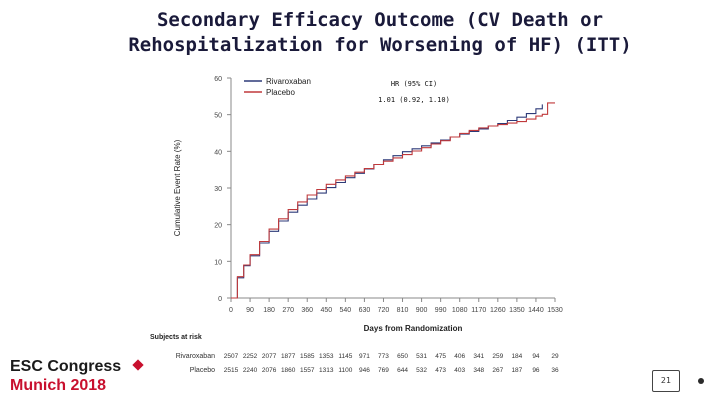 The image size is (720, 405). Describe the element at coordinates (701, 381) in the screenshot. I see `slide-marker-dot` at that location.